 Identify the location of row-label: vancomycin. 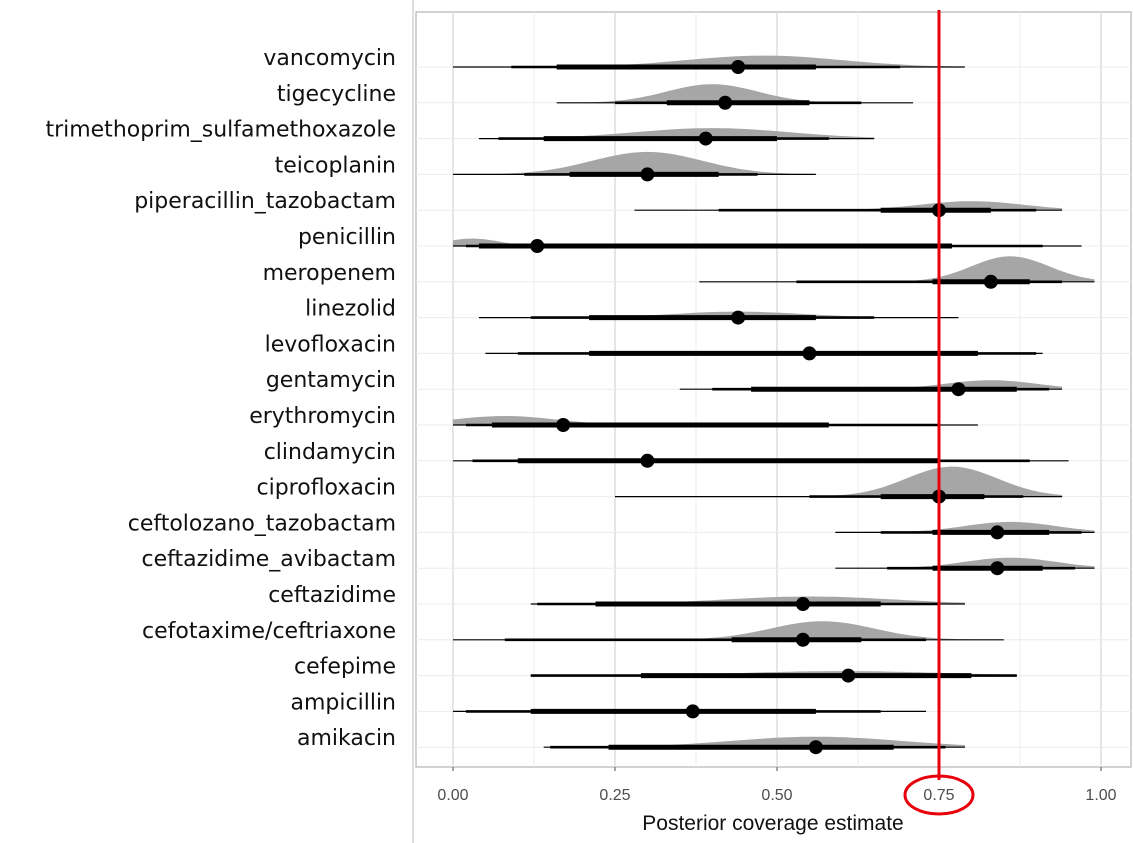
(329, 58).